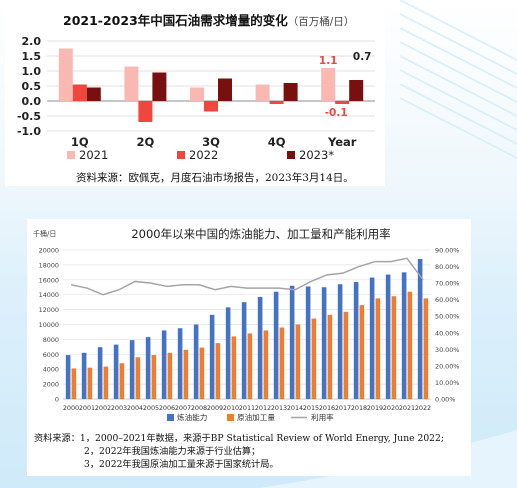 The width and height of the screenshot is (517, 488). I want to click on chart1-data-label: 1.1, so click(328, 61).